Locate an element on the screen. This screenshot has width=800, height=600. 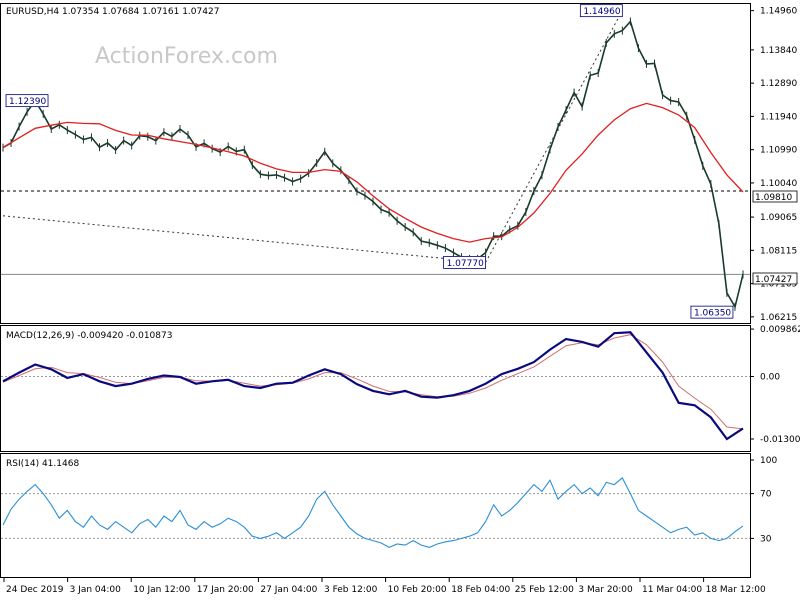
rsi-line is located at coordinates (373, 513).